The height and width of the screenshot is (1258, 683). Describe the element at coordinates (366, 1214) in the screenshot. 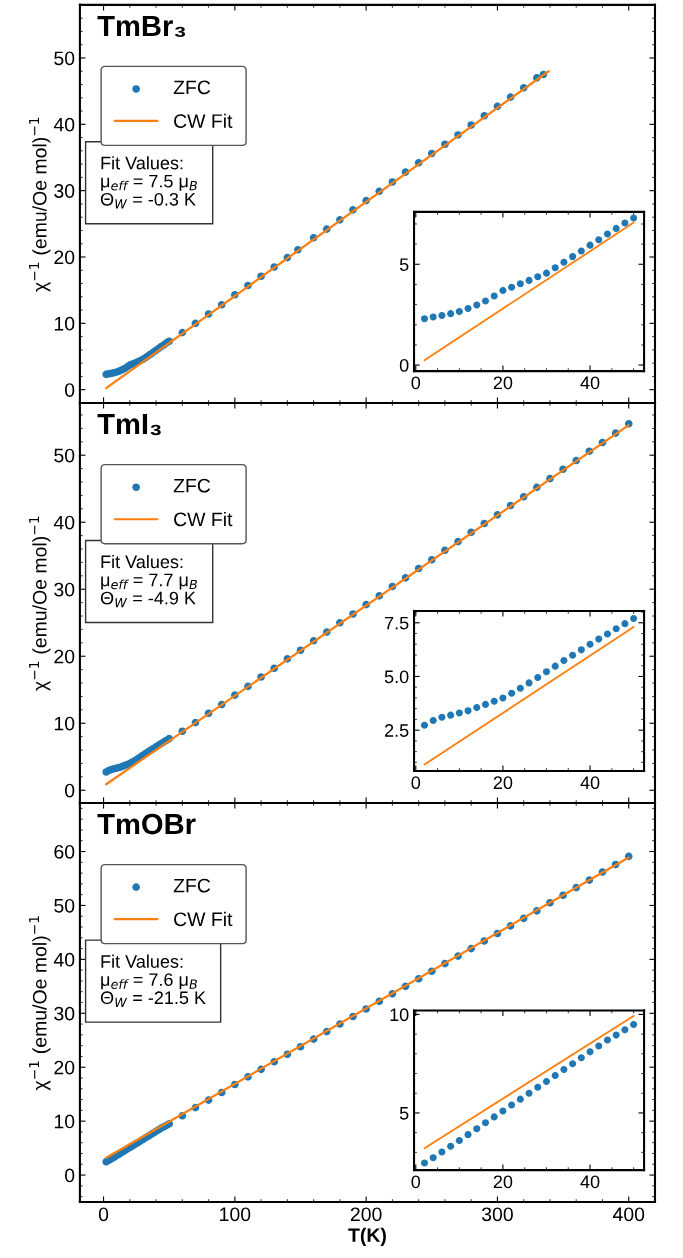

I see `x-tick-label: 200` at that location.